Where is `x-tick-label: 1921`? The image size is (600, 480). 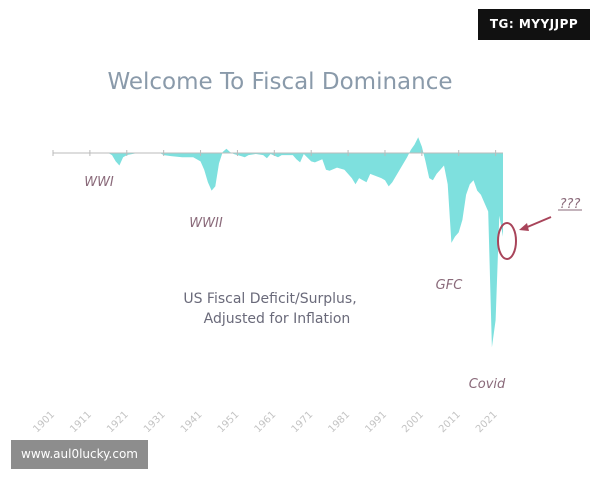 x-tick-label: 1921 is located at coordinates (118, 422).